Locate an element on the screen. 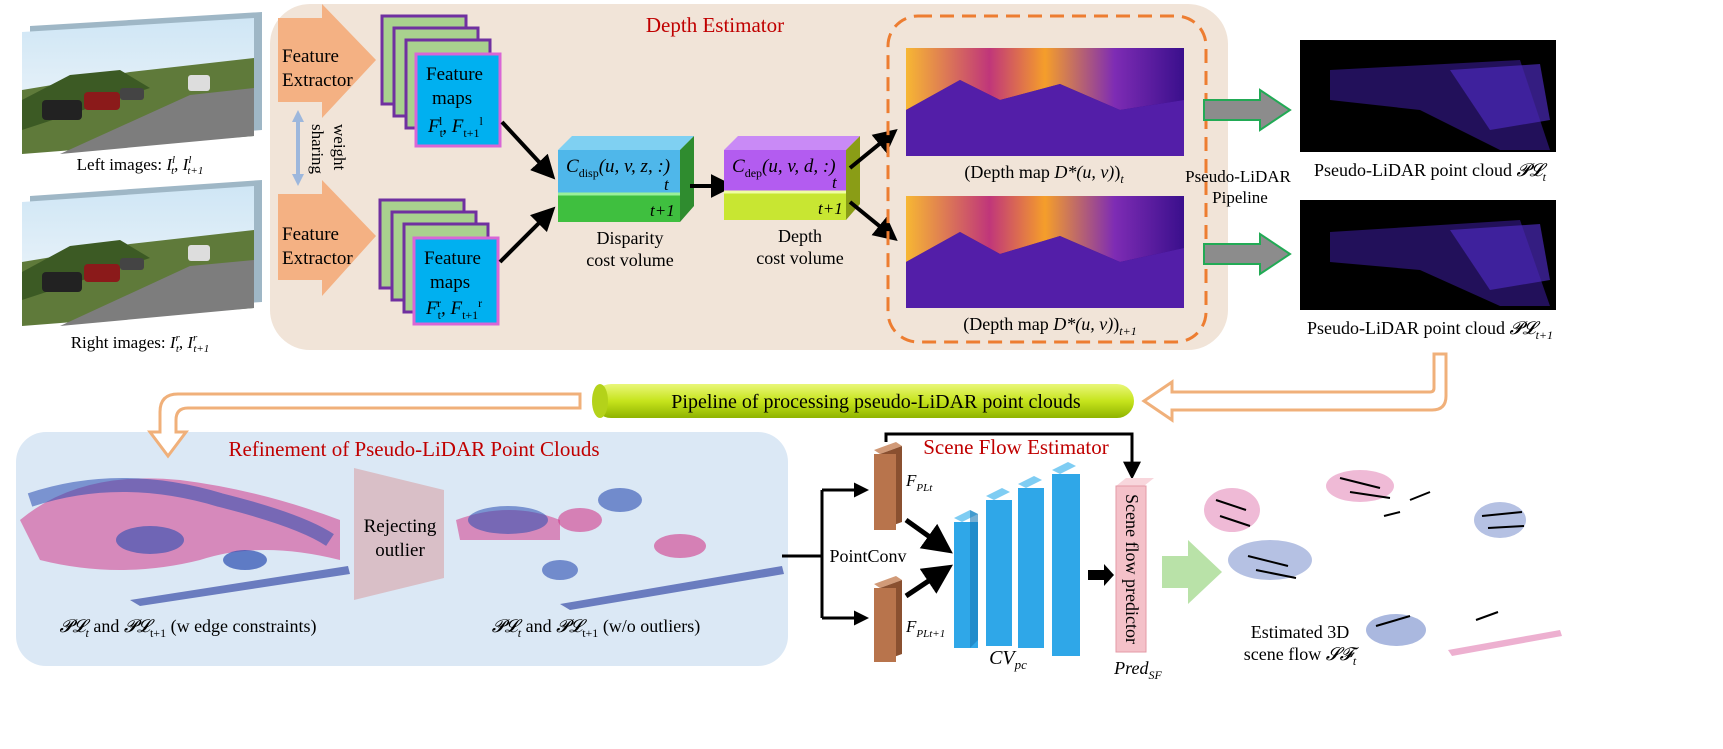 This screenshot has height=749, width=1723. disparity-caption-1: Disparity is located at coordinates (630, 238).